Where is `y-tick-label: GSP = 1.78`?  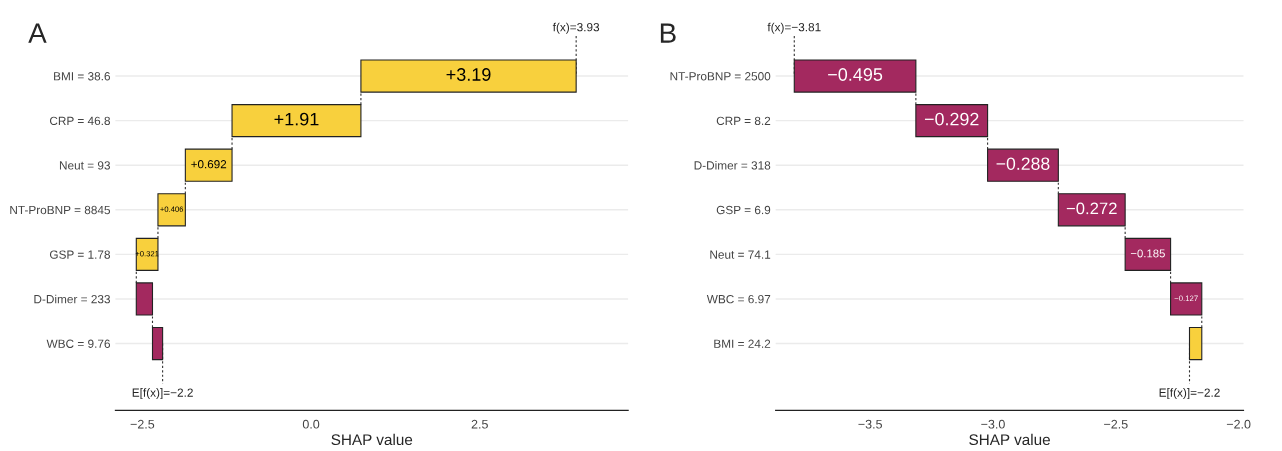
y-tick-label: GSP = 1.78 is located at coordinates (80, 254).